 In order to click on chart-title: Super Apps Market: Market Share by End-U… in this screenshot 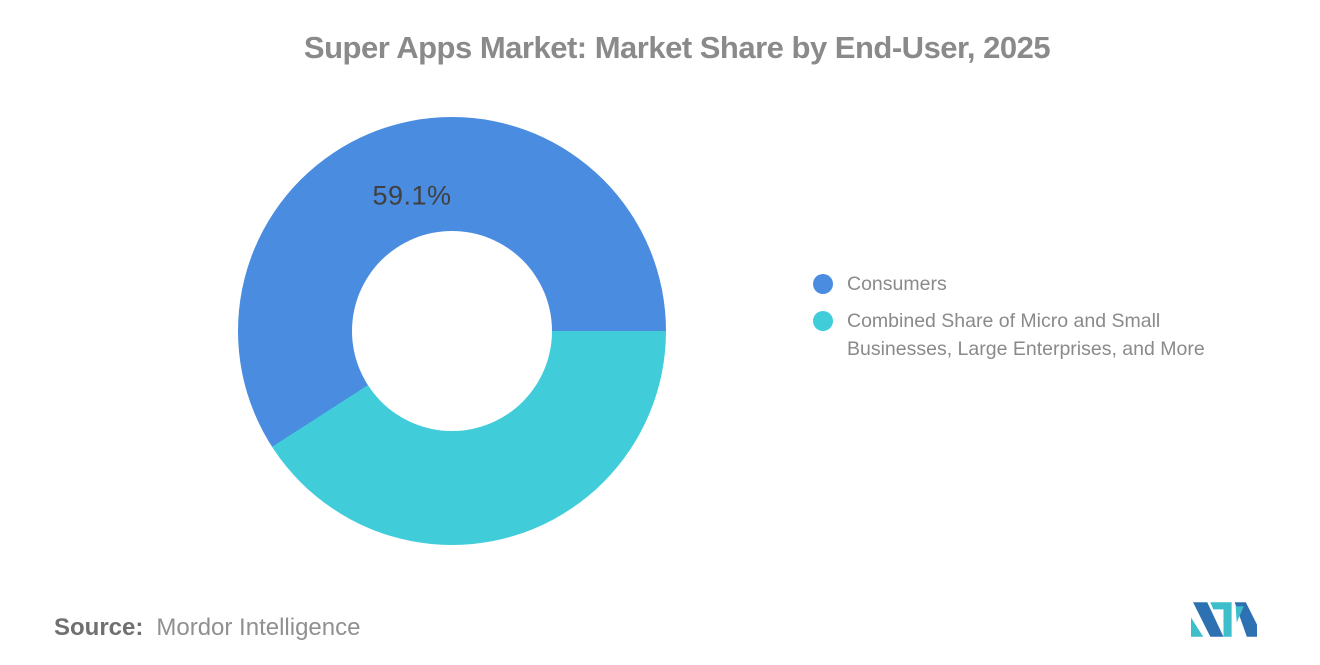, I will do `click(677, 47)`.